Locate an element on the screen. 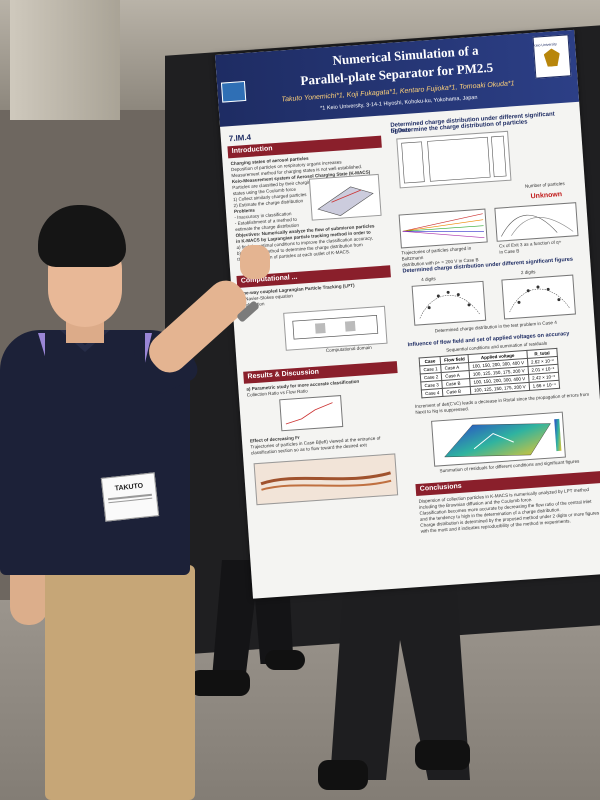  four-digits-plot is located at coordinates (449, 303).